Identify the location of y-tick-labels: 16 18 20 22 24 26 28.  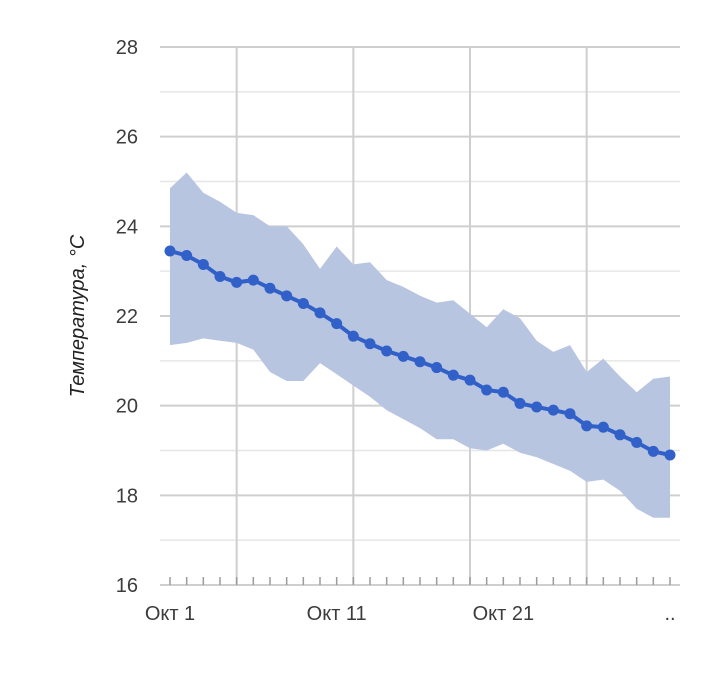
(127, 317).